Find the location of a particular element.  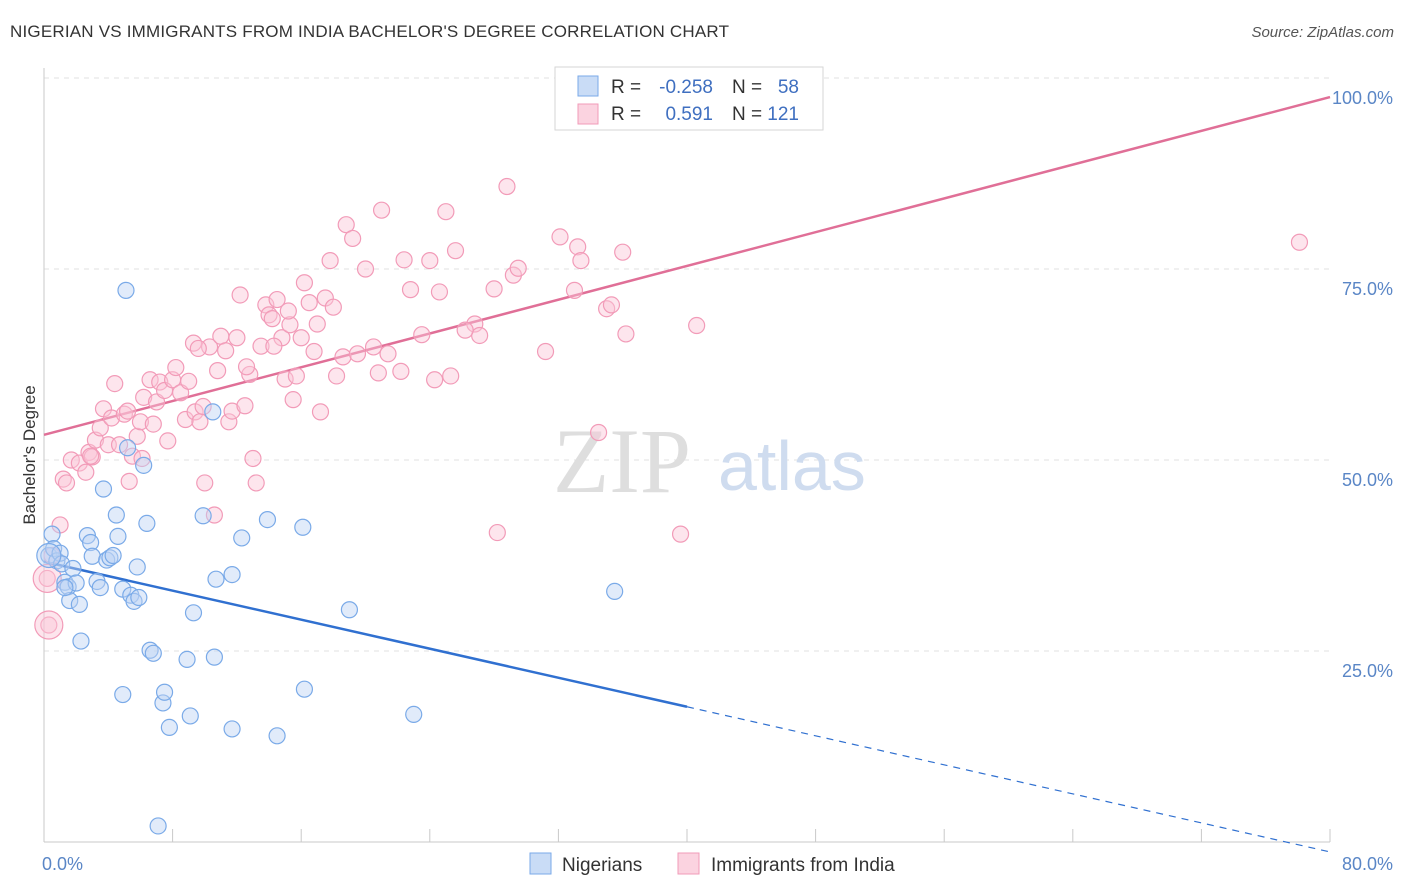

legend-top-box is located at coordinates (689, 98).